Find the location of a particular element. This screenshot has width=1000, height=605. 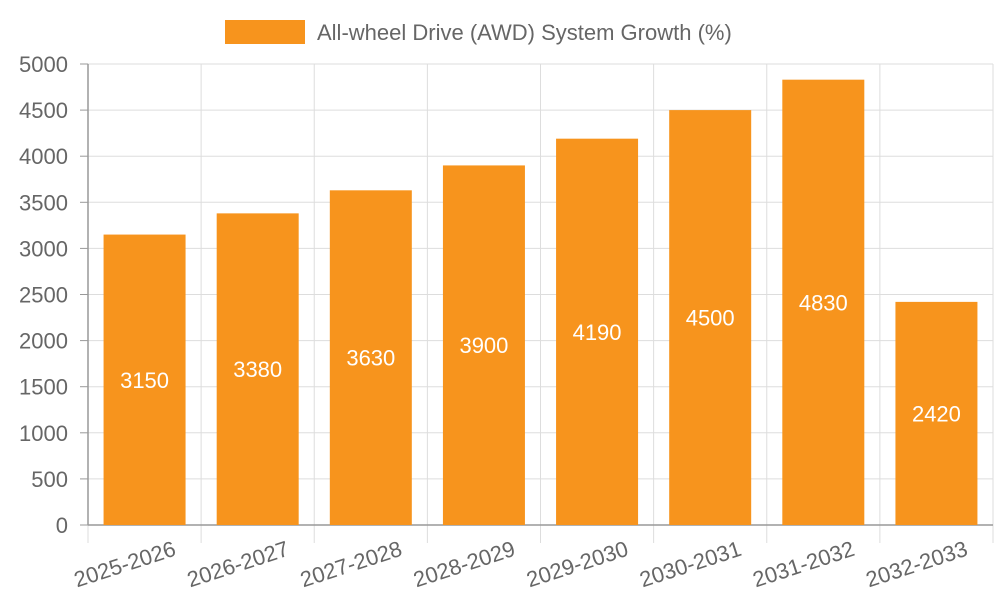

bar-data-label: 3150 is located at coordinates (144, 380).